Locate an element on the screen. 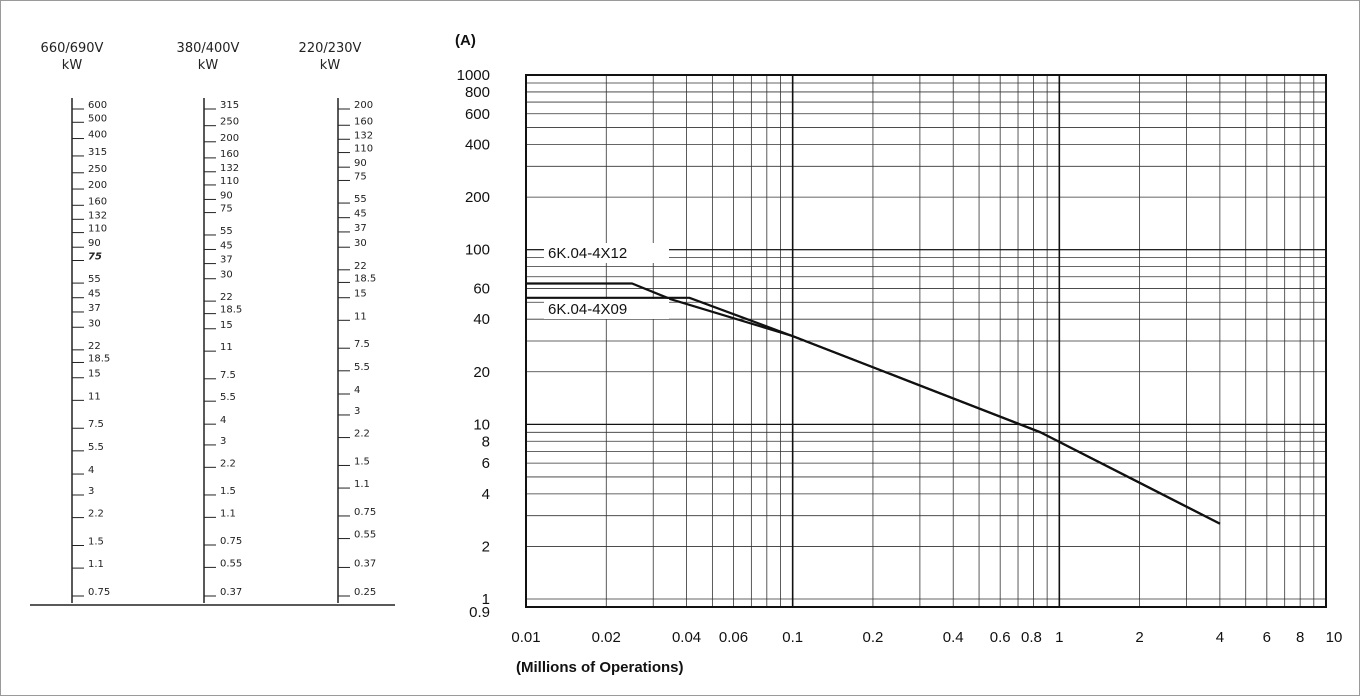 The height and width of the screenshot is (698, 1362). scale-tick-label: 0.25 is located at coordinates (365, 592).